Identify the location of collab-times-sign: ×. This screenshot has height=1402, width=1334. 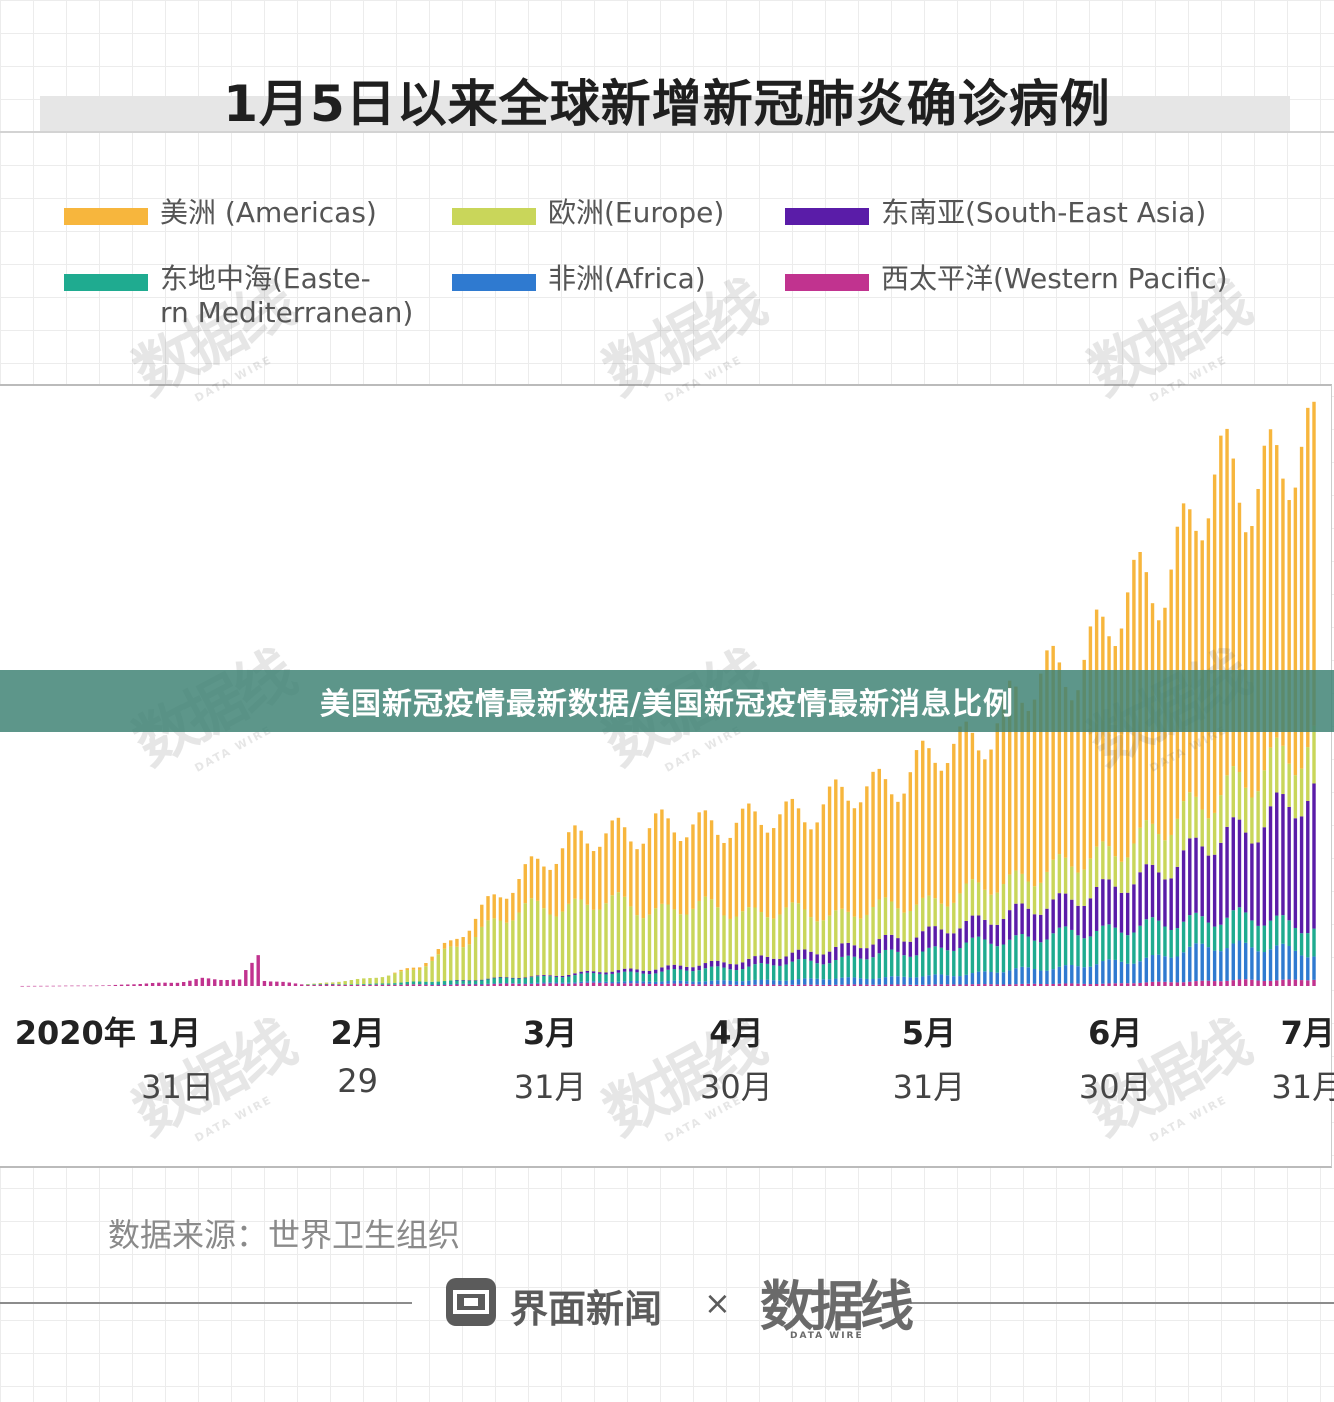
(717, 1303).